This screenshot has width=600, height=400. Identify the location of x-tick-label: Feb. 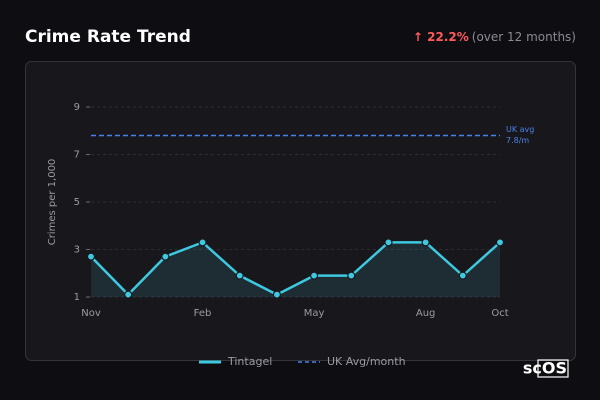
(203, 313).